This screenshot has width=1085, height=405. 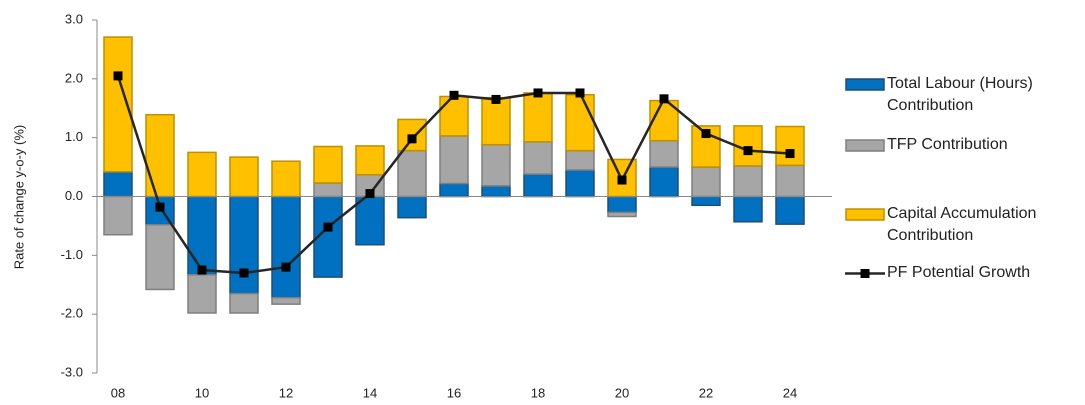 I want to click on legend-item: PF Potential Growth, so click(x=963, y=273).